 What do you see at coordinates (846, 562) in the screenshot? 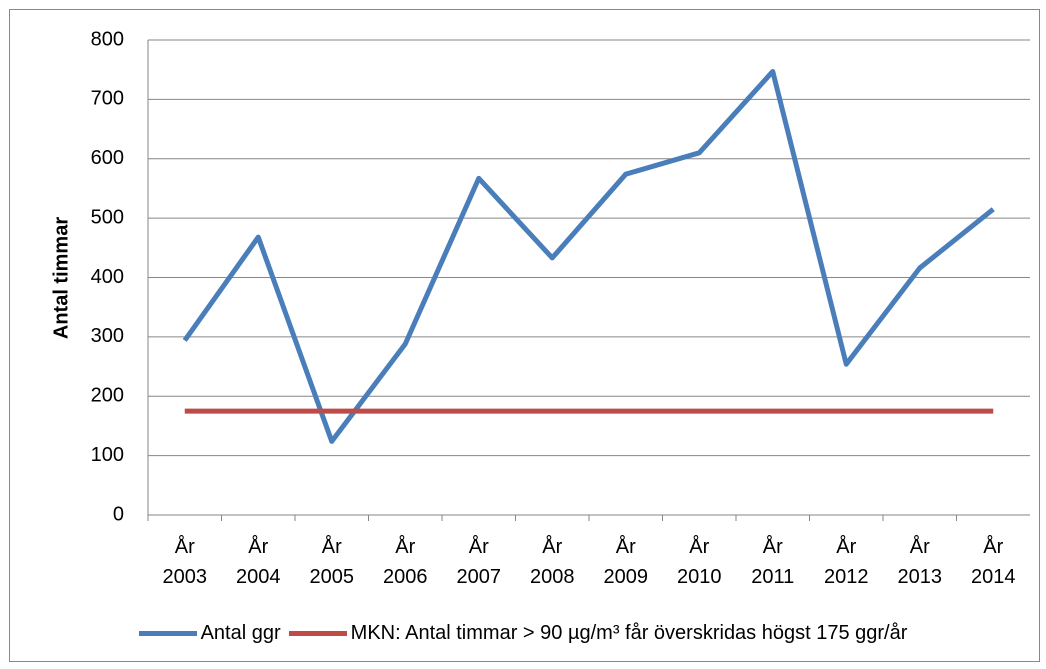
I see `x-tick-label: År 2012` at bounding box center [846, 562].